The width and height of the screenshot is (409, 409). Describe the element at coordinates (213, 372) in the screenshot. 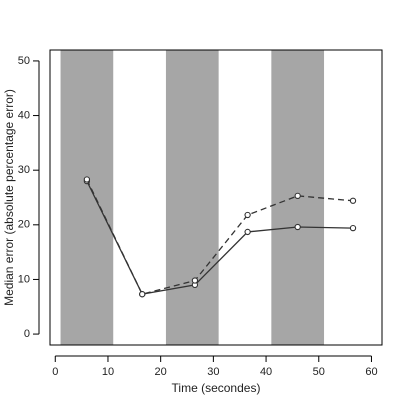

I see `x-tick-label-30: 30` at that location.